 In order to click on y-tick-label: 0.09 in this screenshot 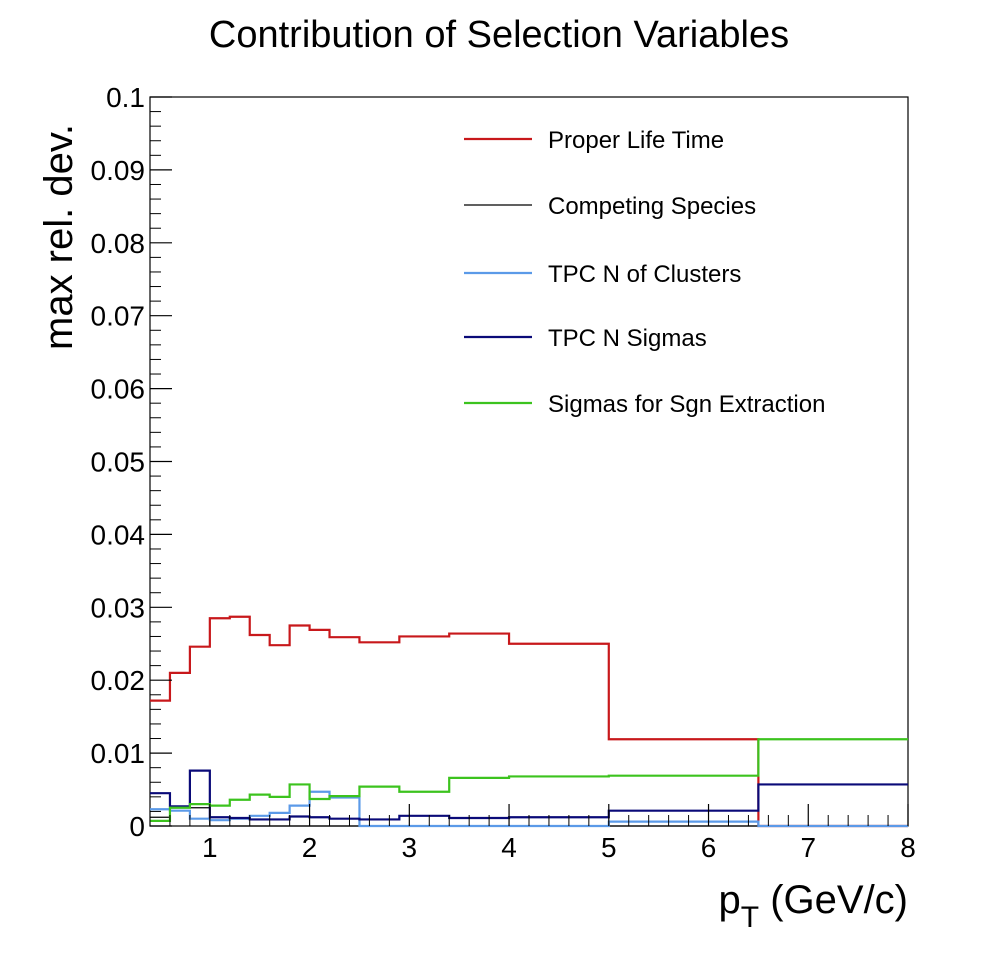, I will do `click(118, 170)`.